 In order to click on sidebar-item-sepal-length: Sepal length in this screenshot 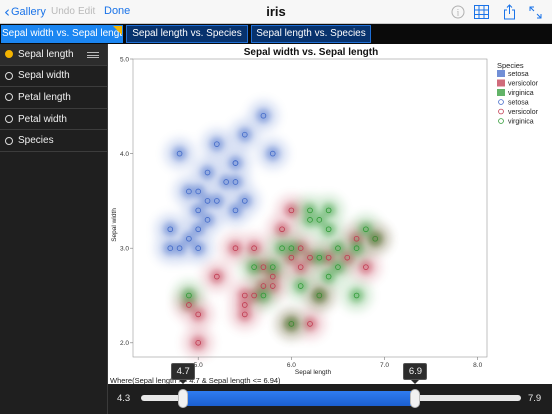, I will do `click(53, 55)`.